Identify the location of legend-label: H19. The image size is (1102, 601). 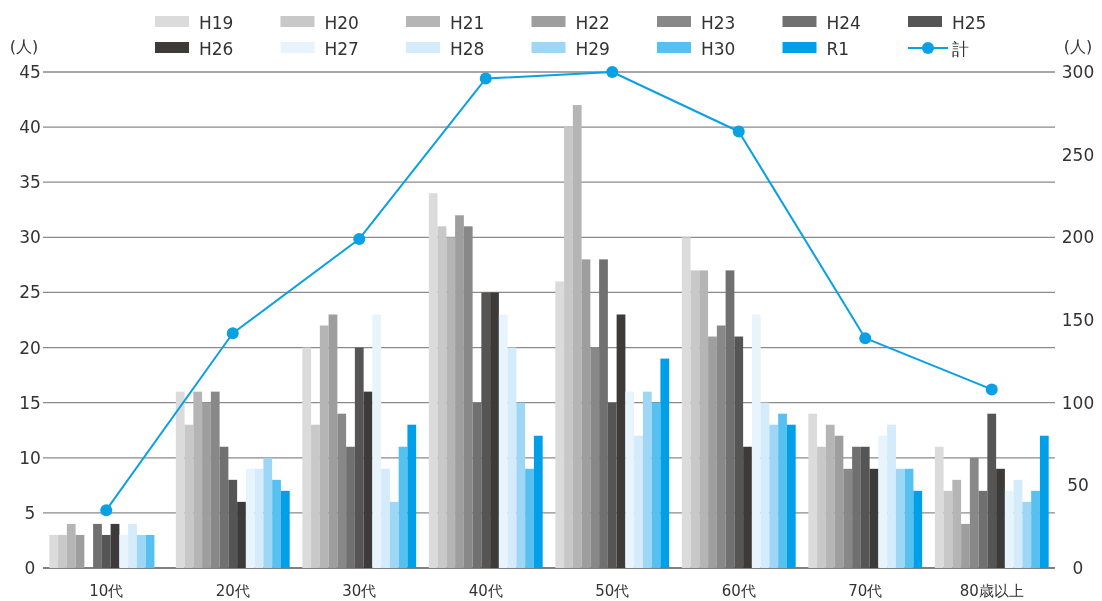
(216, 23).